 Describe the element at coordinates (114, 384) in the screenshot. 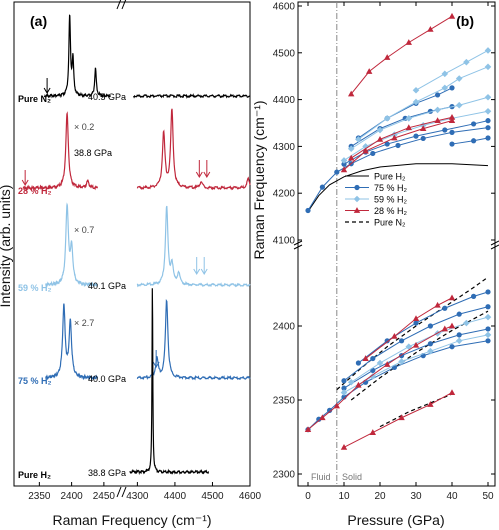

I see `spectrum: Pure H₂ 38.8 GPa` at that location.